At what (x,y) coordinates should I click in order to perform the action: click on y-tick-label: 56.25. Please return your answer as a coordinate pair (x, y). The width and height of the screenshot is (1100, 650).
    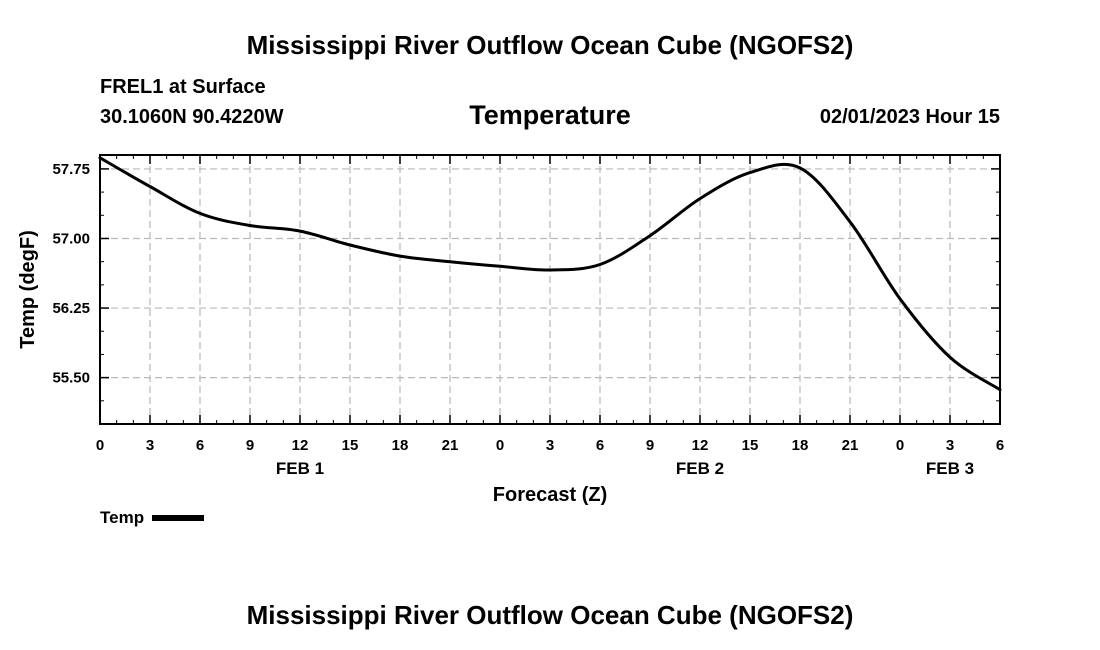
    Looking at the image, I should click on (71, 308).